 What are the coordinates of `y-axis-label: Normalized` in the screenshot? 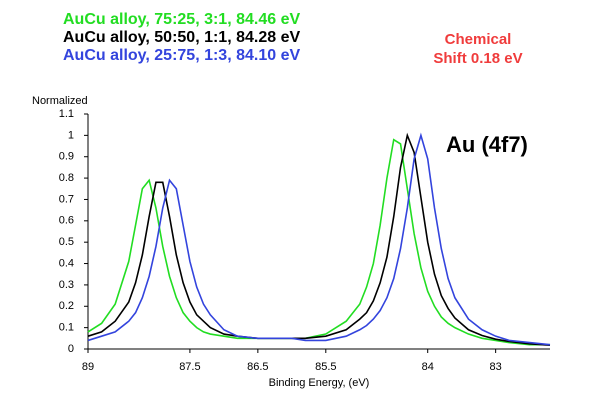 It's located at (60, 101).